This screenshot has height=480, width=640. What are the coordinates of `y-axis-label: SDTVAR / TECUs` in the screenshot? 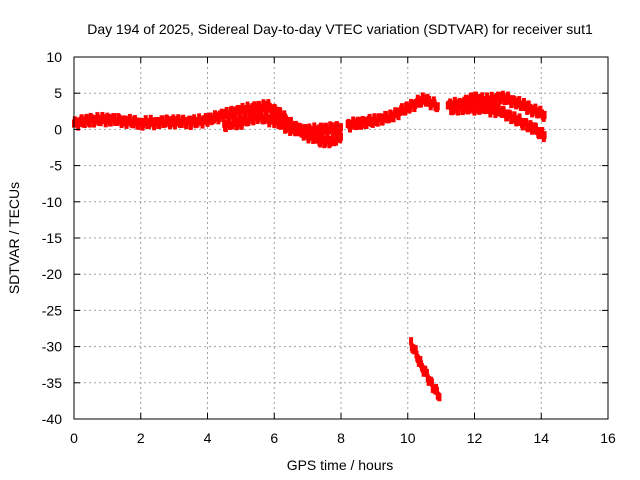 It's located at (14, 238).